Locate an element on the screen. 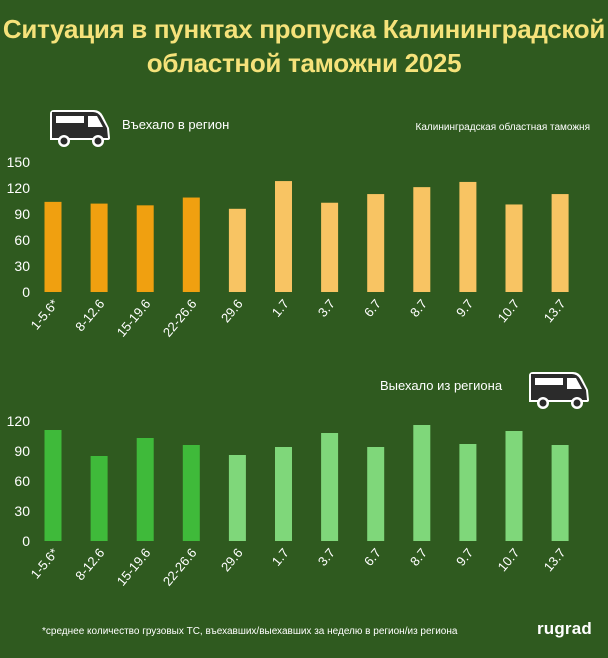 The width and height of the screenshot is (608, 658). x-category-label: 6.7 is located at coordinates (372, 556).